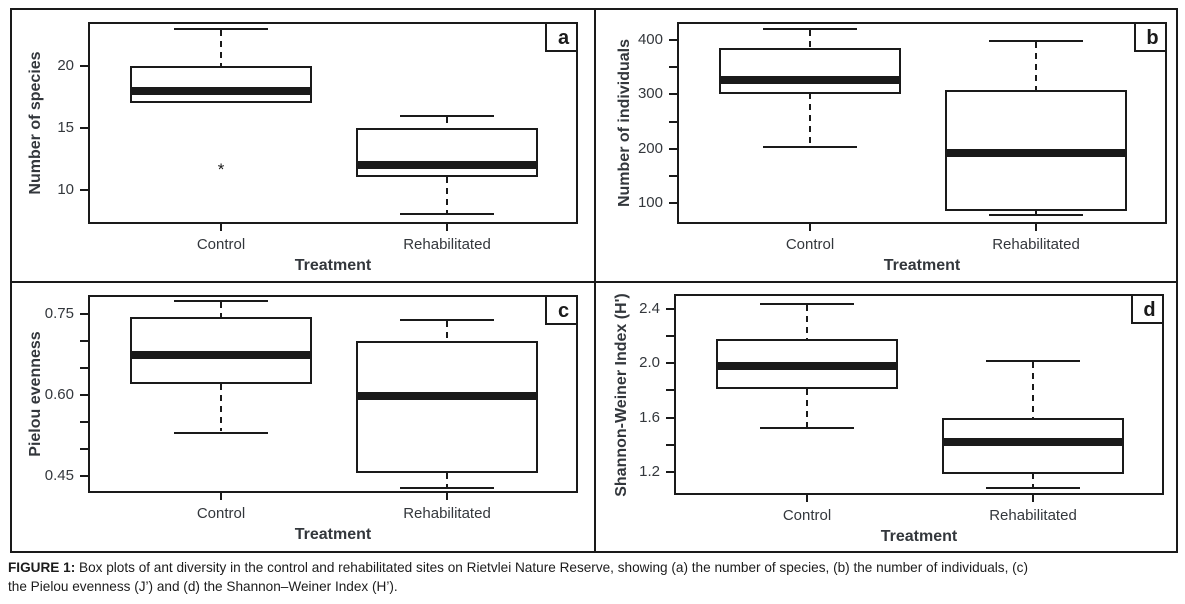  What do you see at coordinates (59, 475) in the screenshot?
I see `y-tick-label: 0.45` at bounding box center [59, 475].